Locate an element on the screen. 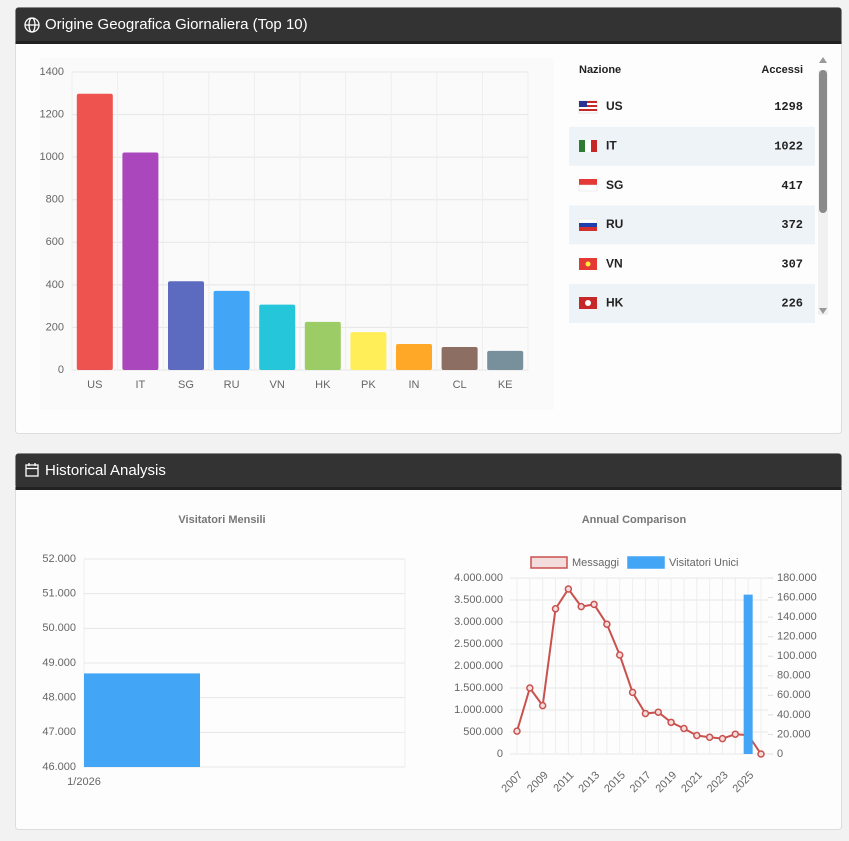 The height and width of the screenshot is (841, 849). x-tick-label: CL is located at coordinates (460, 385).